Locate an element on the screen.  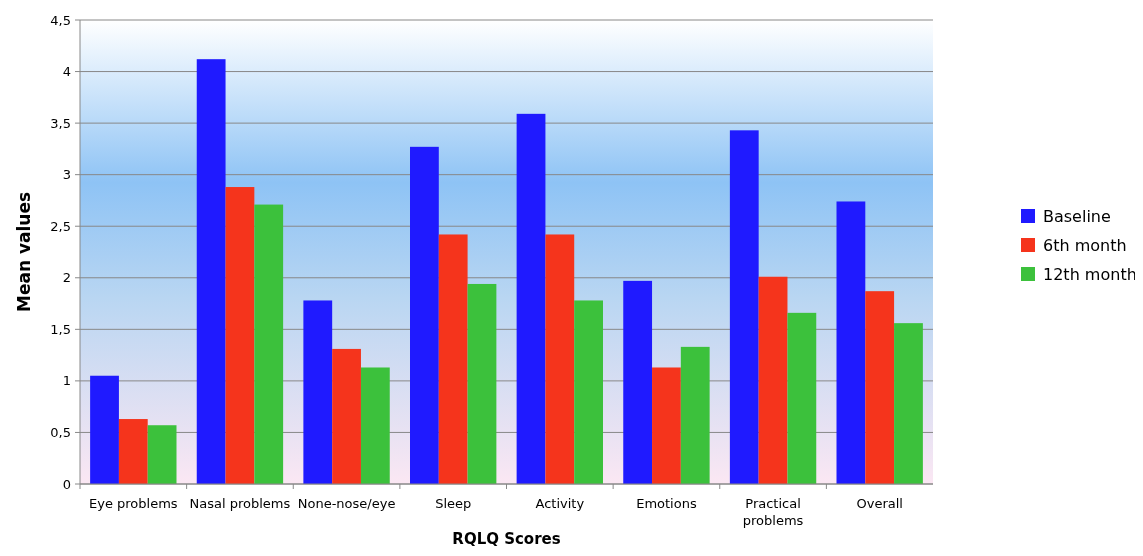
x-tick-label: Emotions is located at coordinates (666, 503).